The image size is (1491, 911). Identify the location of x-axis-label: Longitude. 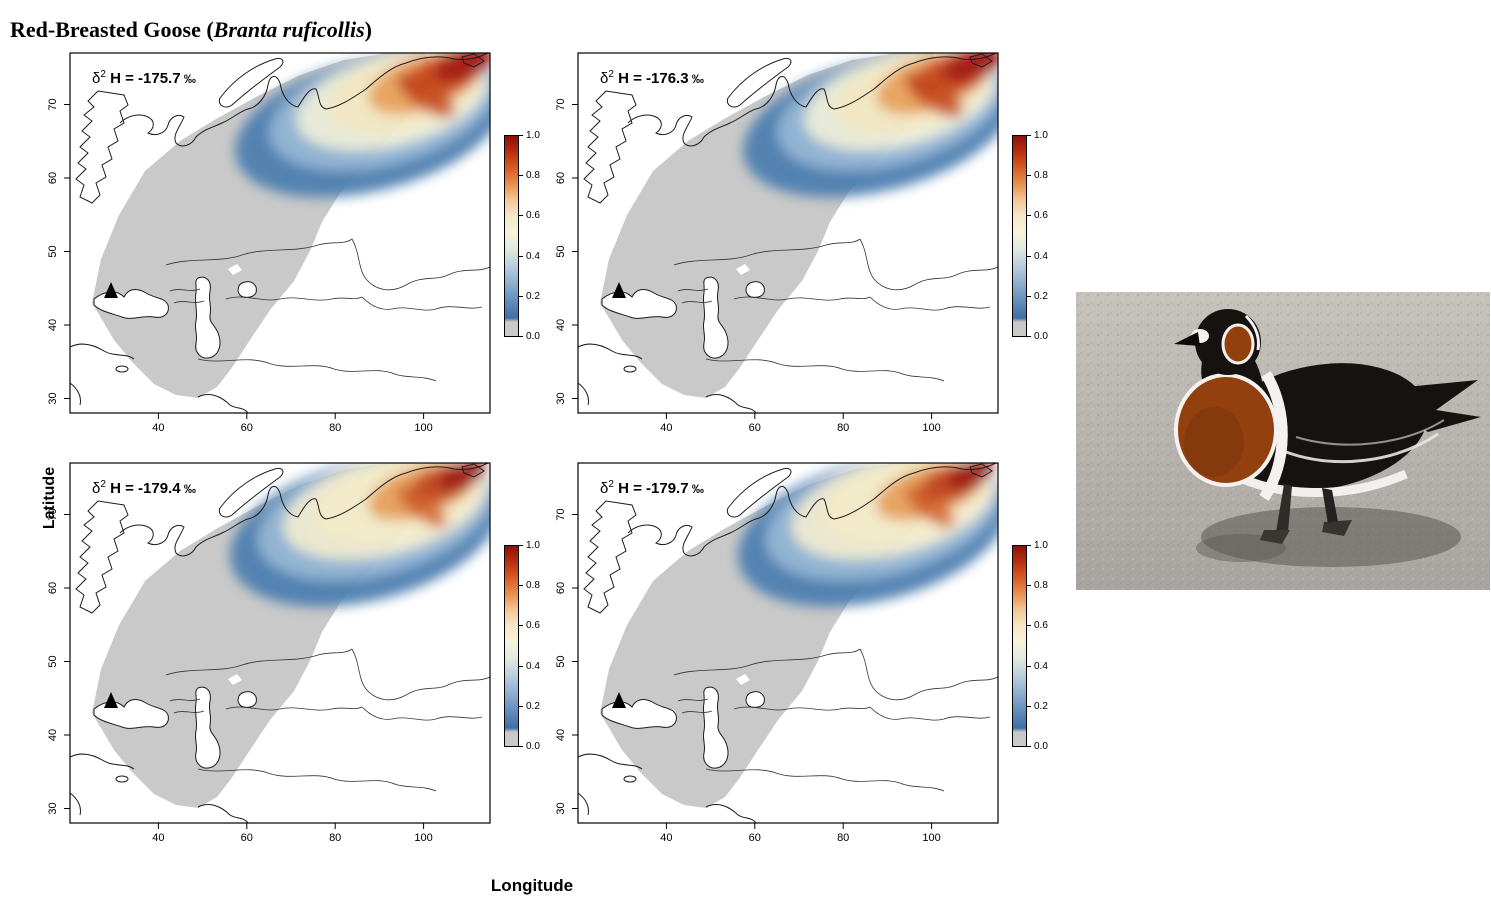
(532, 885).